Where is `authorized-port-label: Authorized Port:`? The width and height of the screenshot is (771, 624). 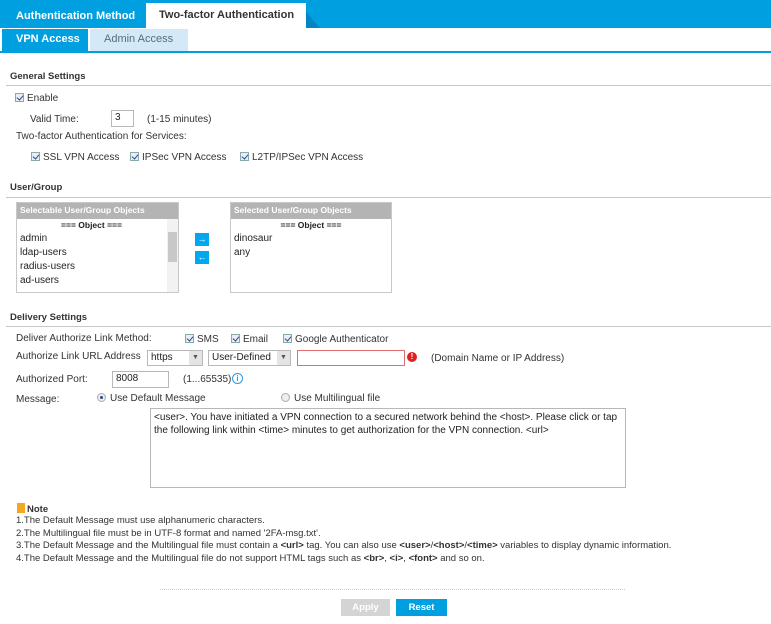
authorized-port-label: Authorized Port: is located at coordinates (52, 379).